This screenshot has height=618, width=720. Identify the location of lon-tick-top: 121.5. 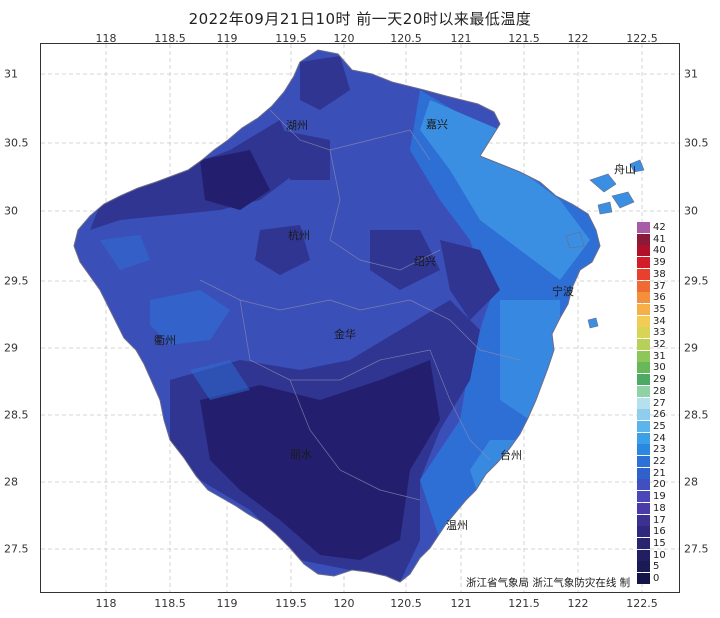
(524, 38).